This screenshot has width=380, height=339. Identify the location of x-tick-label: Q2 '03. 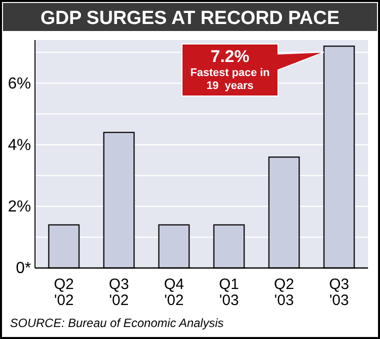
(284, 292).